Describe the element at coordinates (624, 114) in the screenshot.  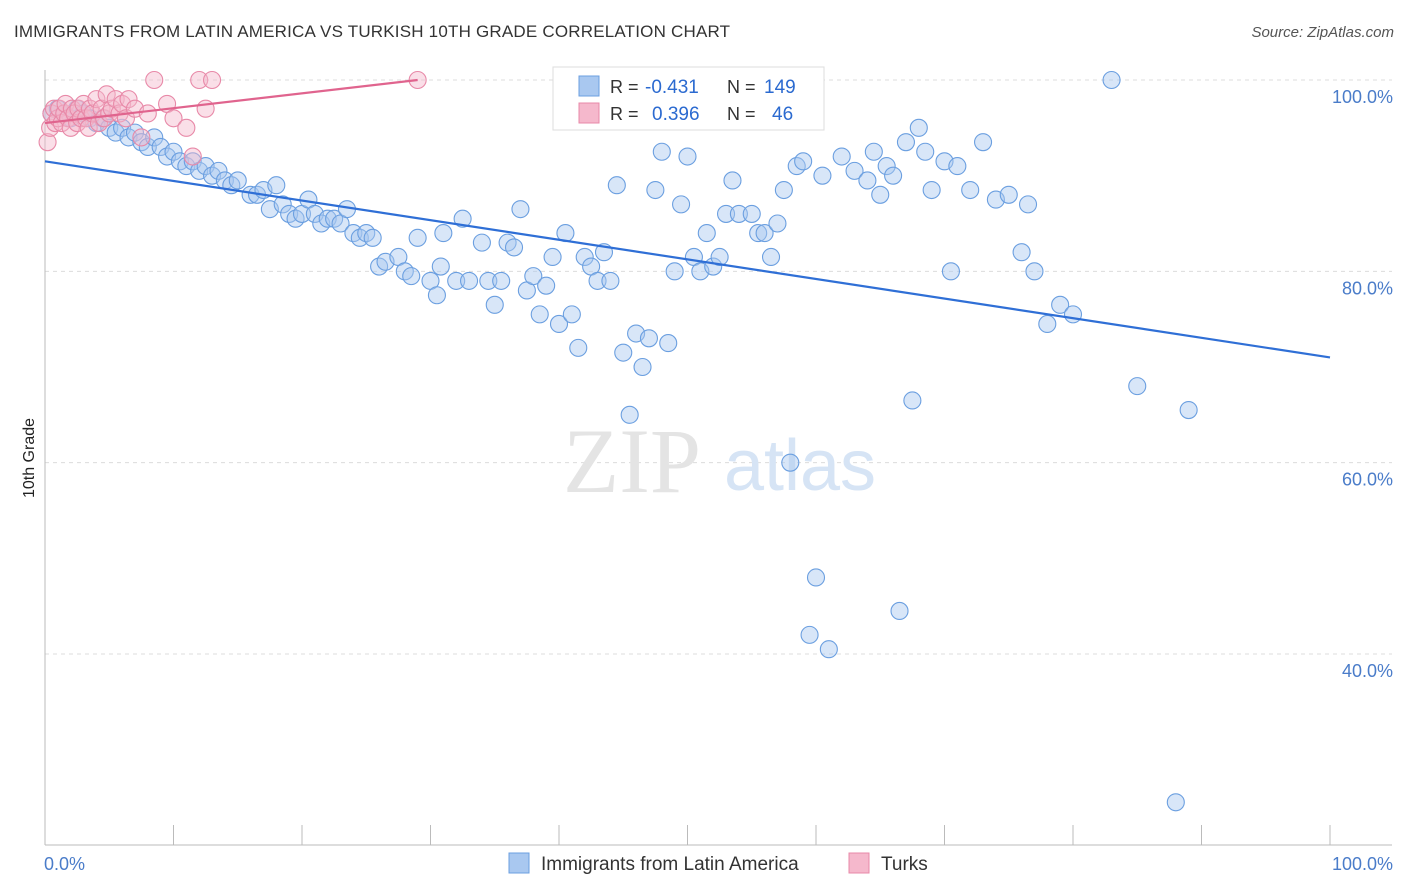
I see `legend-r-label-2: R =` at that location.